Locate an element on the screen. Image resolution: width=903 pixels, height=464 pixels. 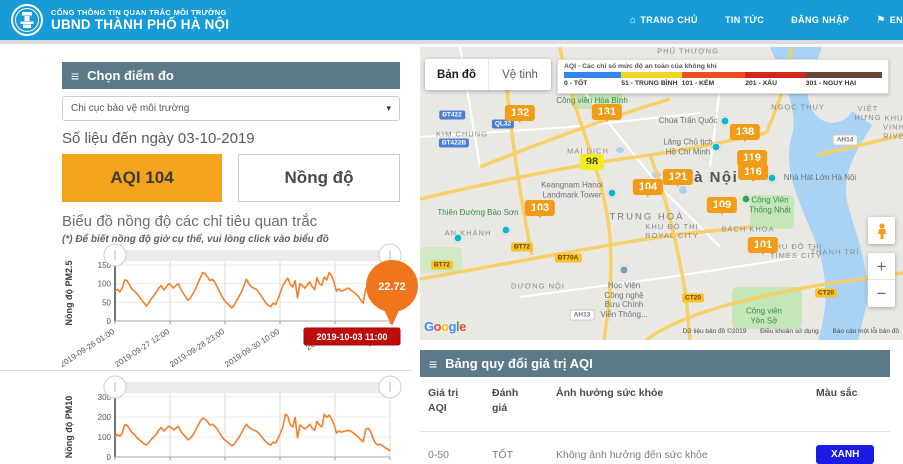
terms-link: Điều khoản sử dụng is located at coordinates (789, 331).